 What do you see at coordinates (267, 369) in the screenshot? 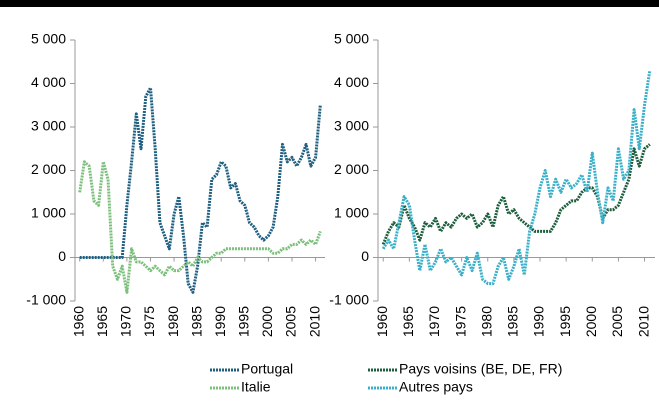
I see `legend-label: Portugal` at bounding box center [267, 369].